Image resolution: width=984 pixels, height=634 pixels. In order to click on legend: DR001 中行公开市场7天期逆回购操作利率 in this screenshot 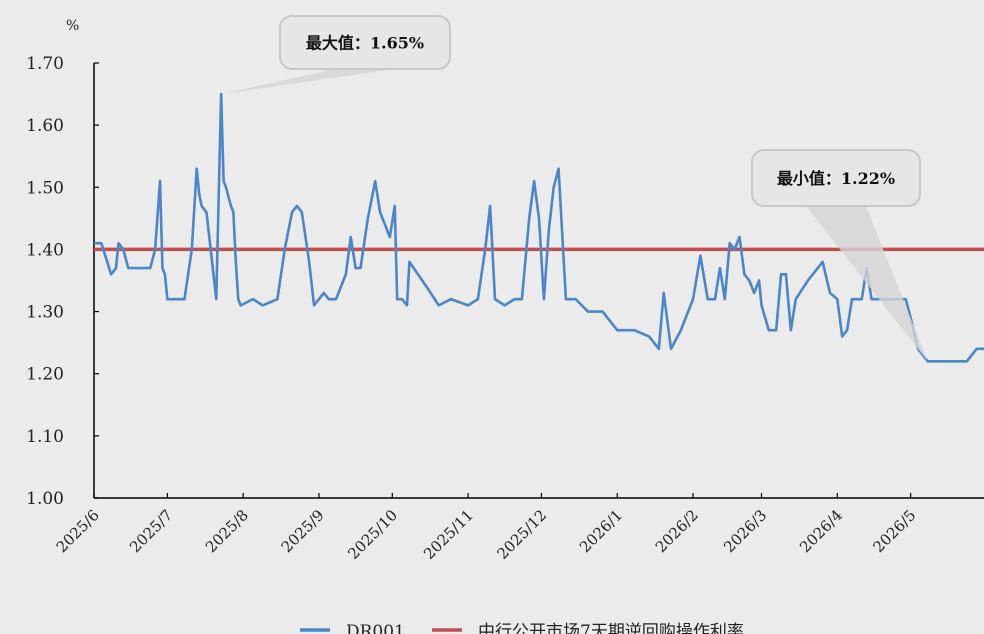, I will do `click(522, 628)`.